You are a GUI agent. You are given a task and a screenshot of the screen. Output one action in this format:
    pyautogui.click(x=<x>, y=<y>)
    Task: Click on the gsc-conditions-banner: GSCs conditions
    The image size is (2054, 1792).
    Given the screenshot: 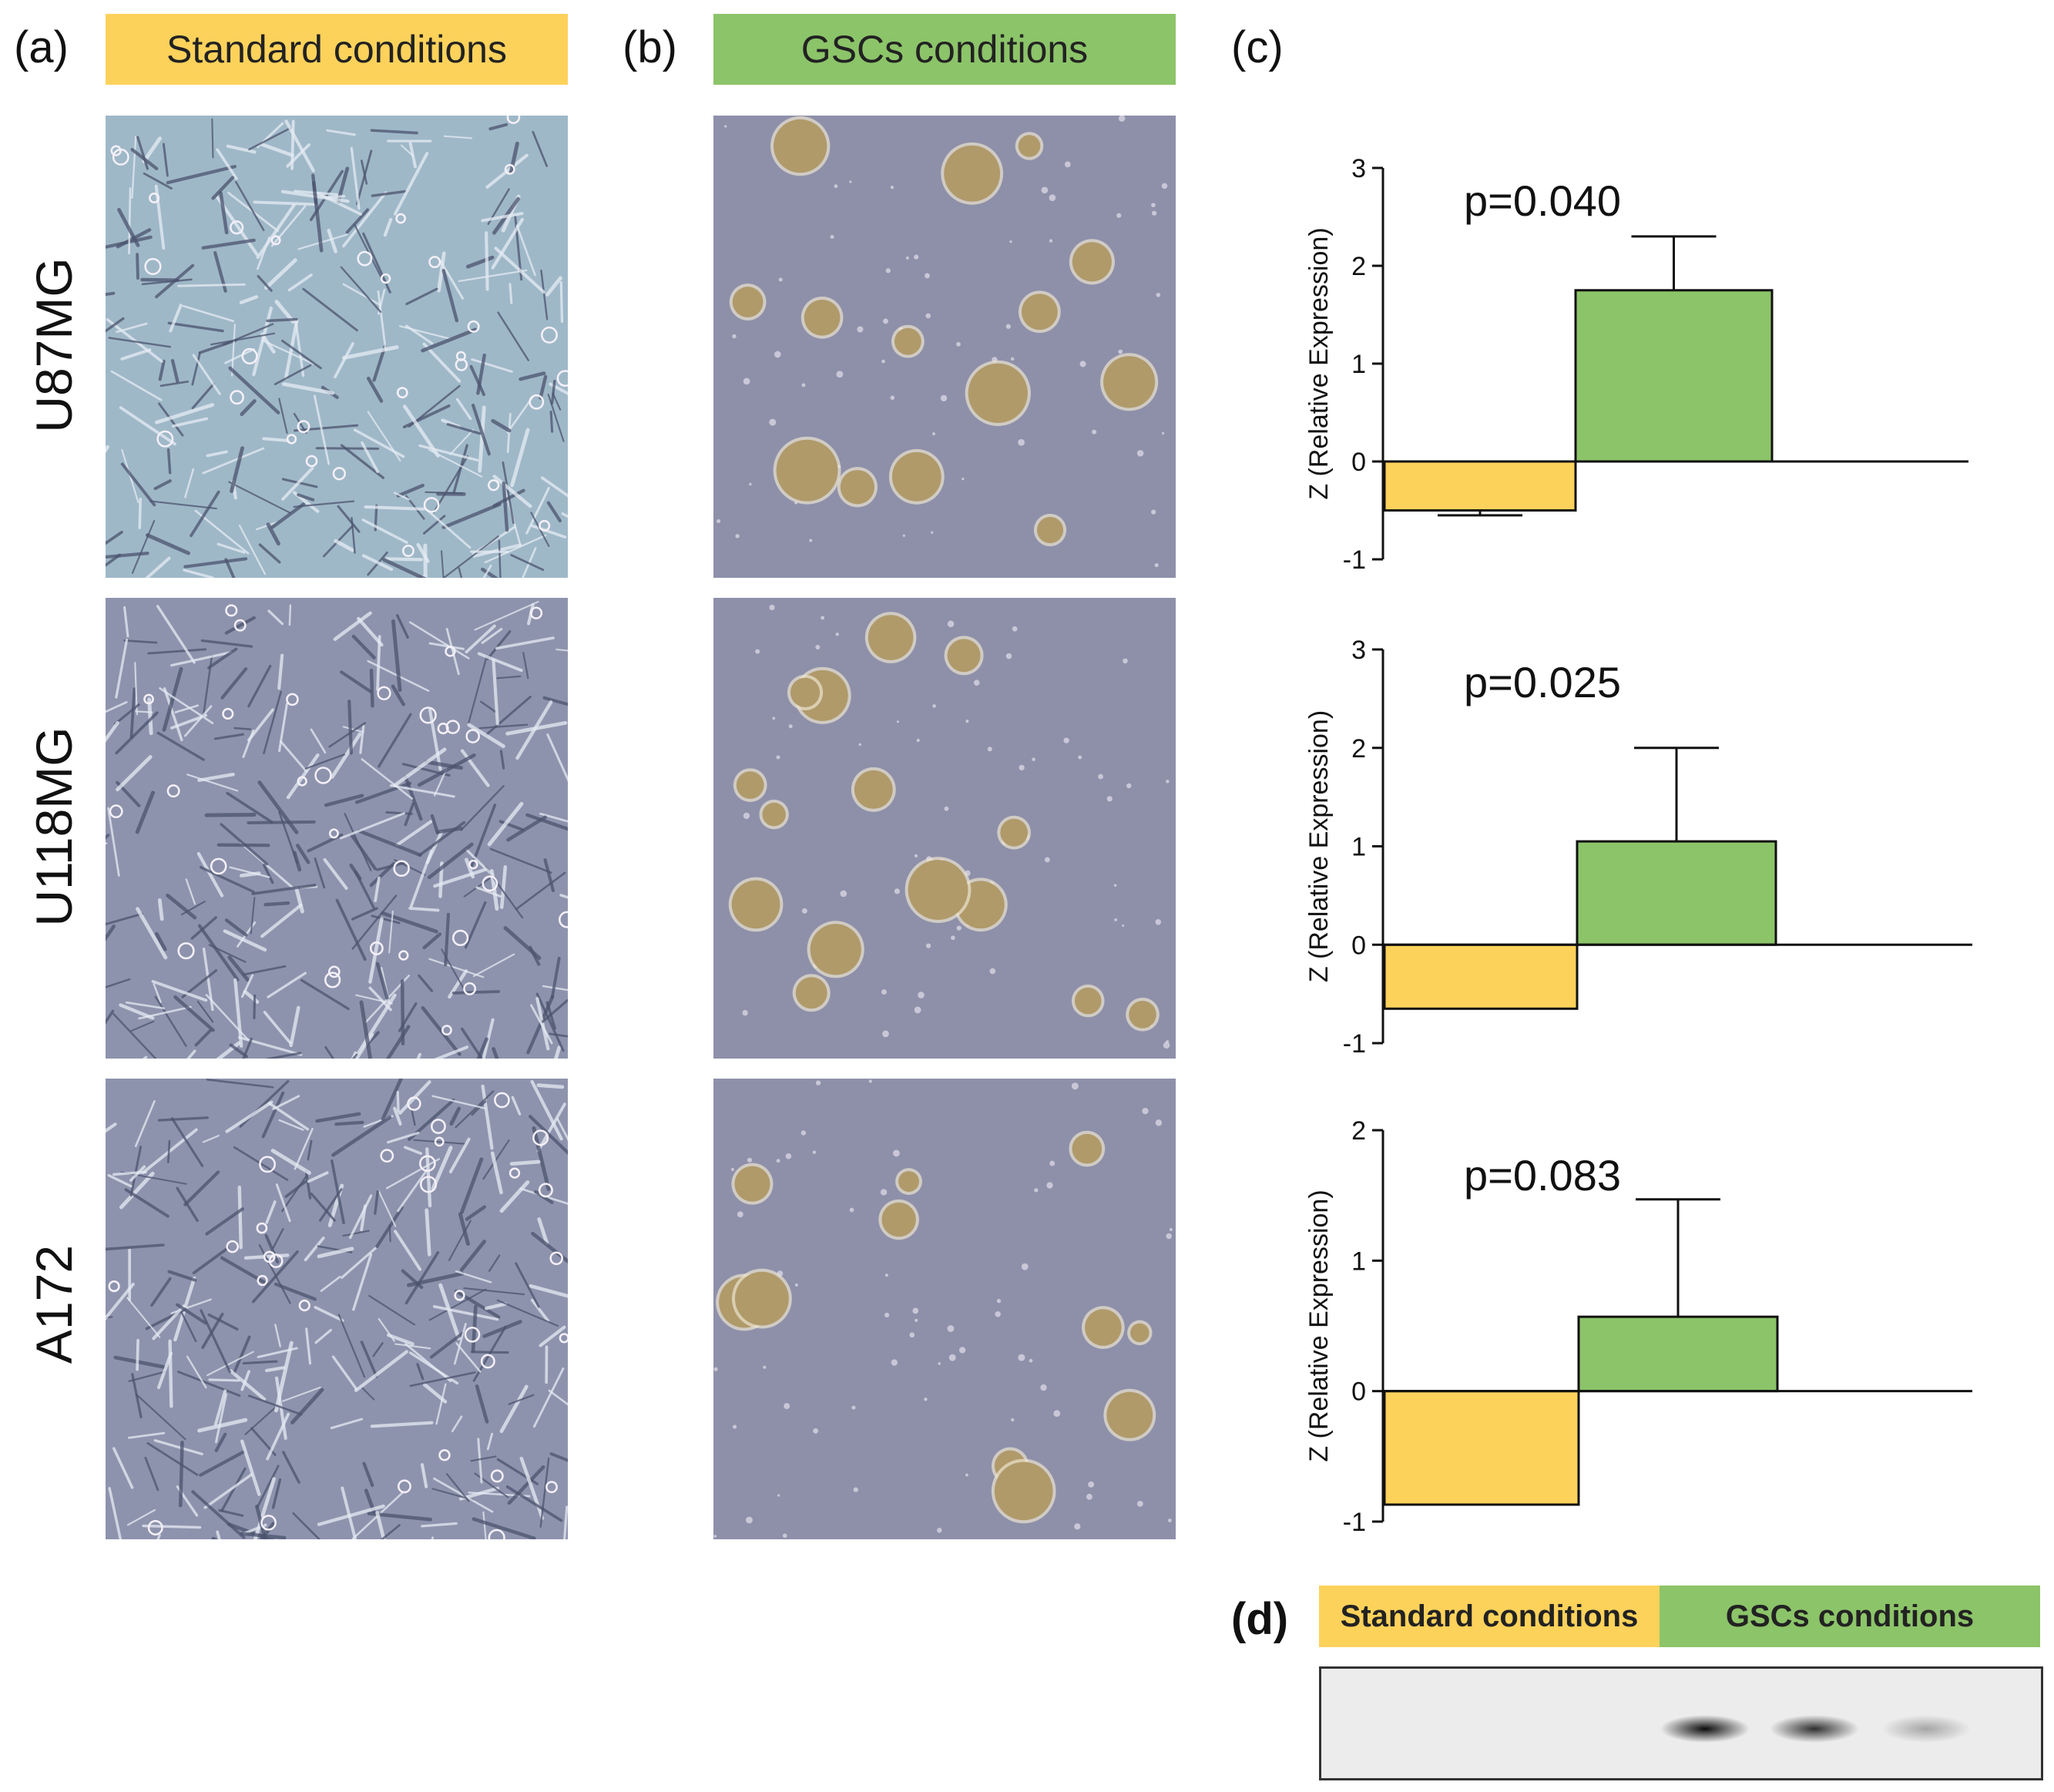 What is the action you would take?
    pyautogui.click(x=944, y=49)
    